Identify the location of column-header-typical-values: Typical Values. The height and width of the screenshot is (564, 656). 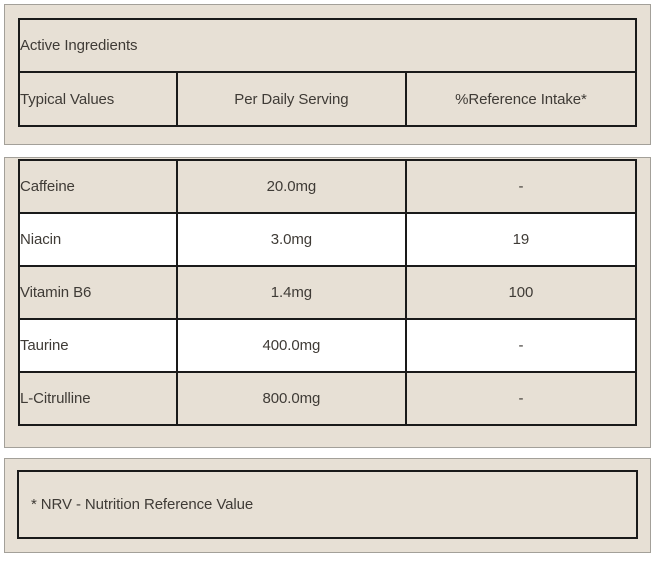
(98, 99).